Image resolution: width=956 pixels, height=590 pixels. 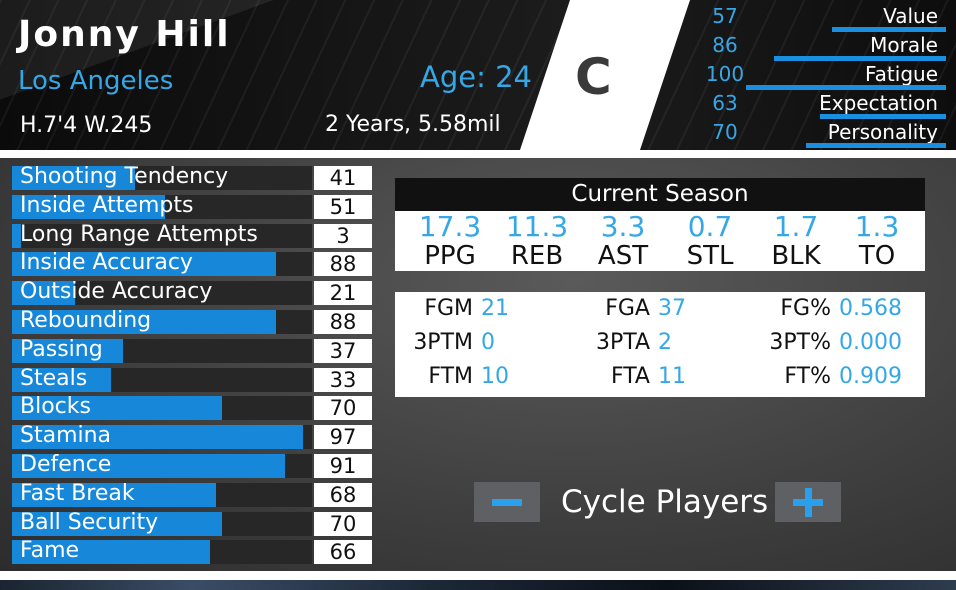 What do you see at coordinates (495, 308) in the screenshot?
I see `stat-value: 21` at bounding box center [495, 308].